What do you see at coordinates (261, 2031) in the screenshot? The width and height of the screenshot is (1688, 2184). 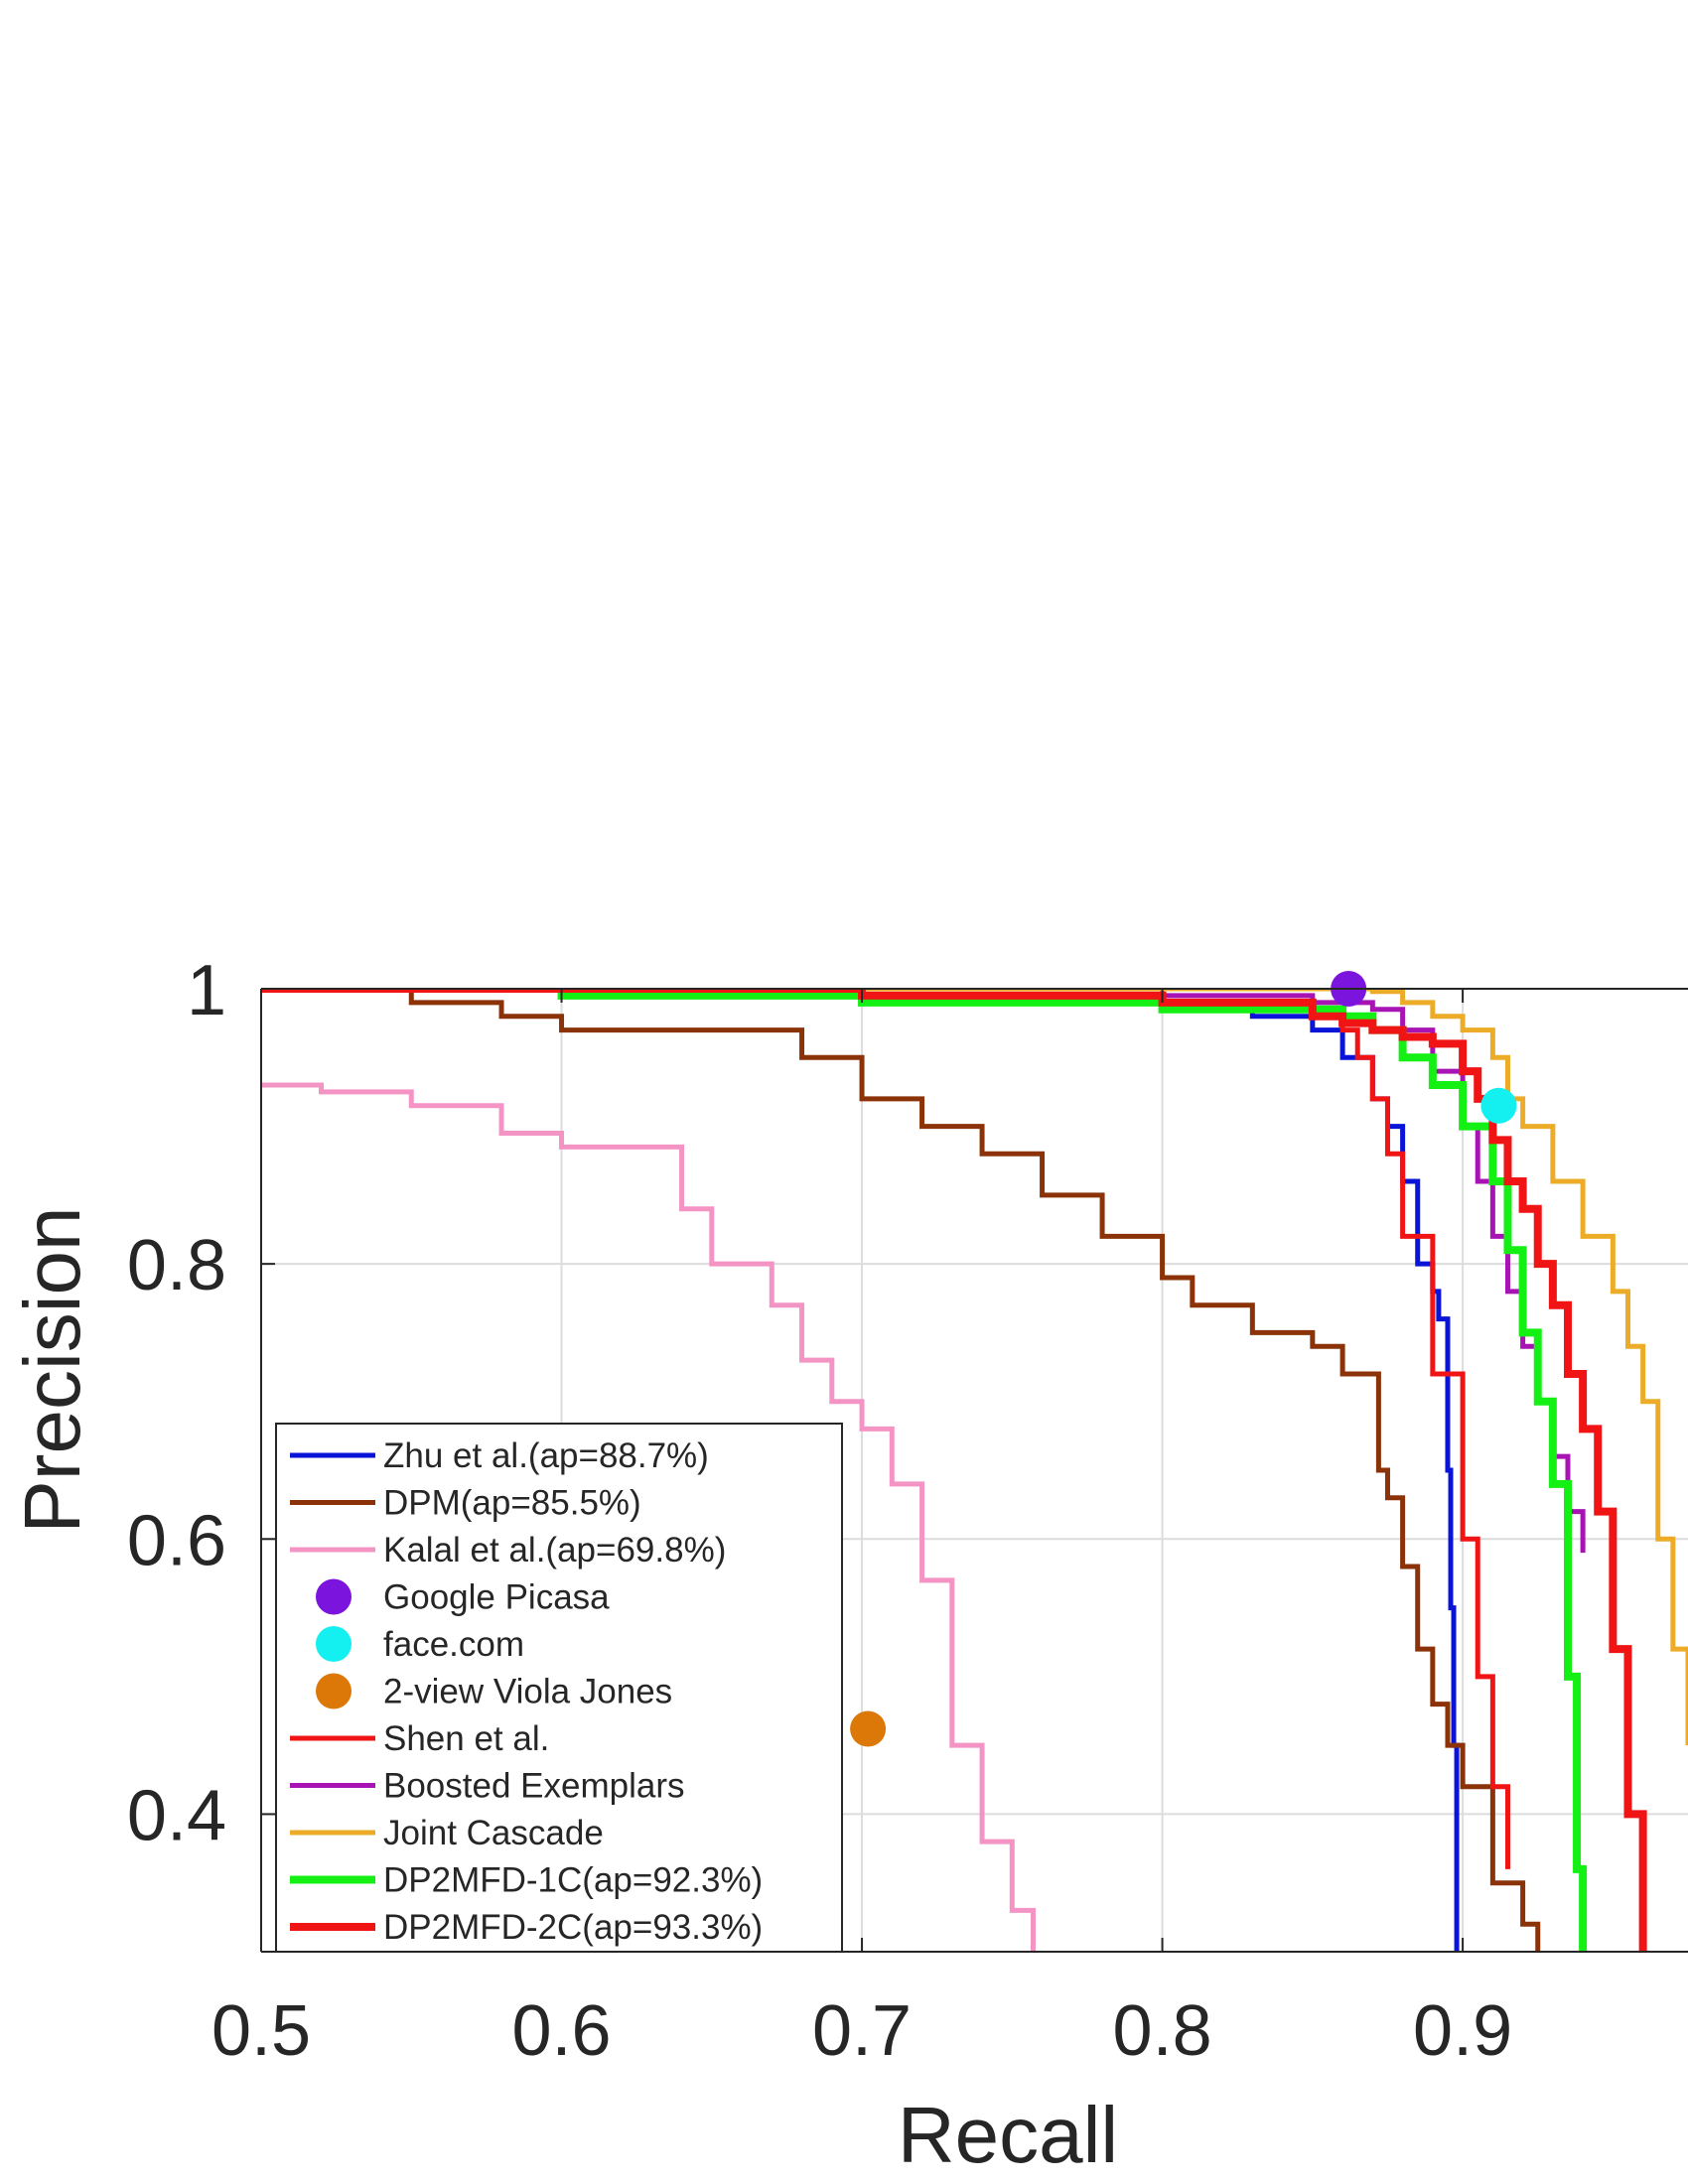 I see `x-tick-label-0: 0.5` at bounding box center [261, 2031].